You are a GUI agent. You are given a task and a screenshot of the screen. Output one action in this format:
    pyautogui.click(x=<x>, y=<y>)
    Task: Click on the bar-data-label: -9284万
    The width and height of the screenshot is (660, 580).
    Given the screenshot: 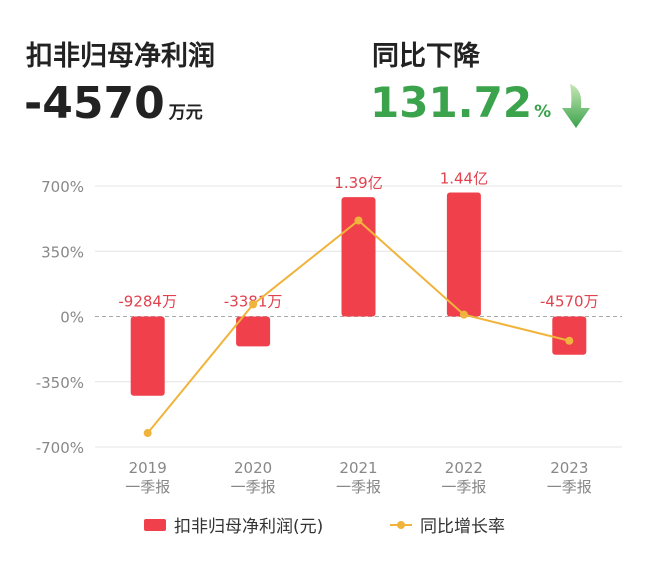 What is the action you would take?
    pyautogui.click(x=147, y=302)
    